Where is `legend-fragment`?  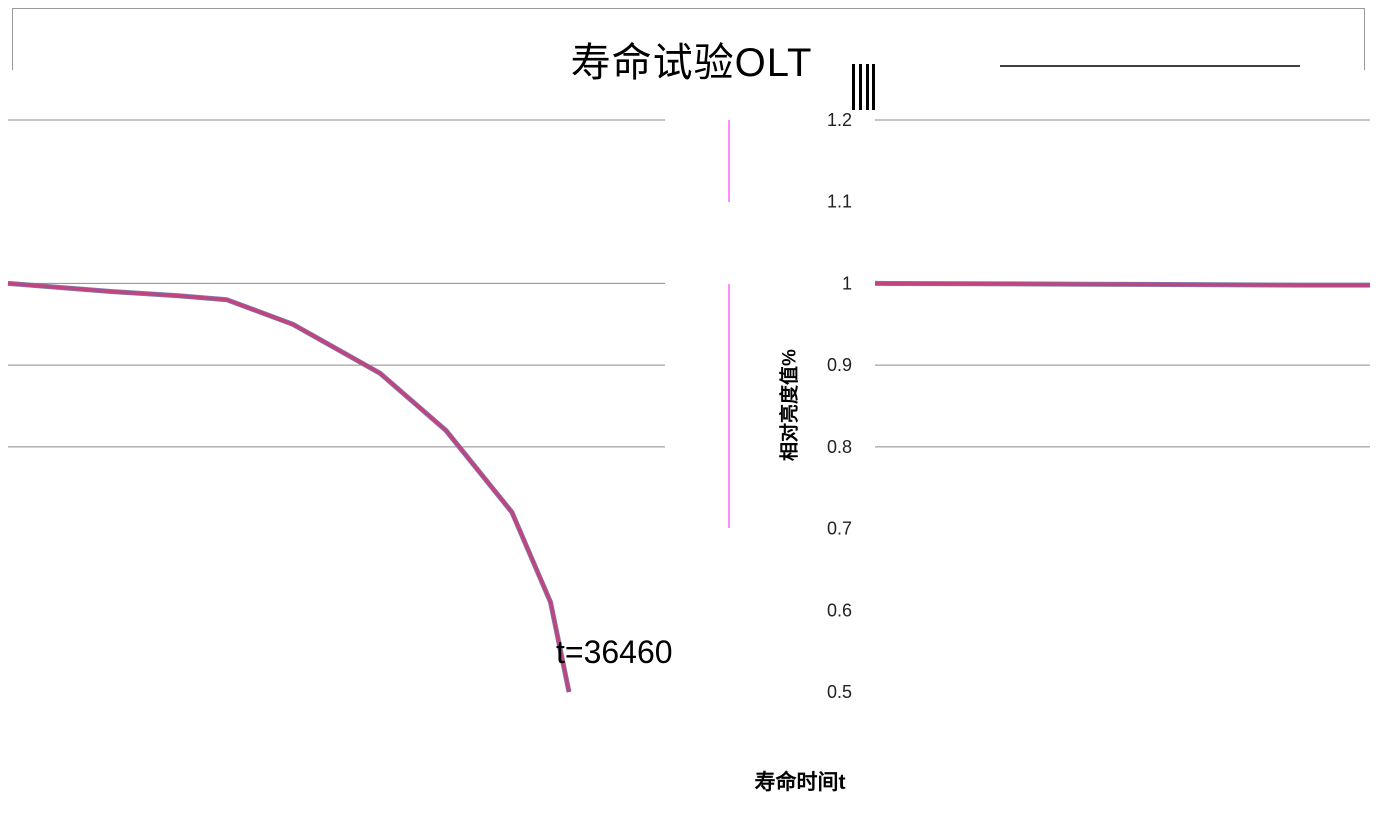
legend-fragment is located at coordinates (863, 87).